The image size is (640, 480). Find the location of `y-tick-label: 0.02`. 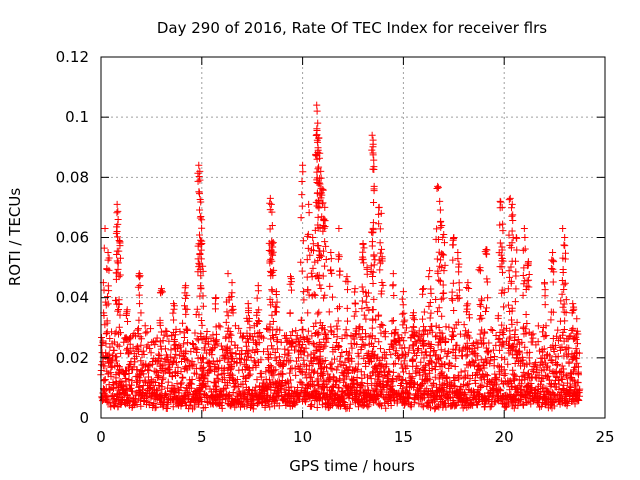

y-tick-label: 0.02 is located at coordinates (72, 358).